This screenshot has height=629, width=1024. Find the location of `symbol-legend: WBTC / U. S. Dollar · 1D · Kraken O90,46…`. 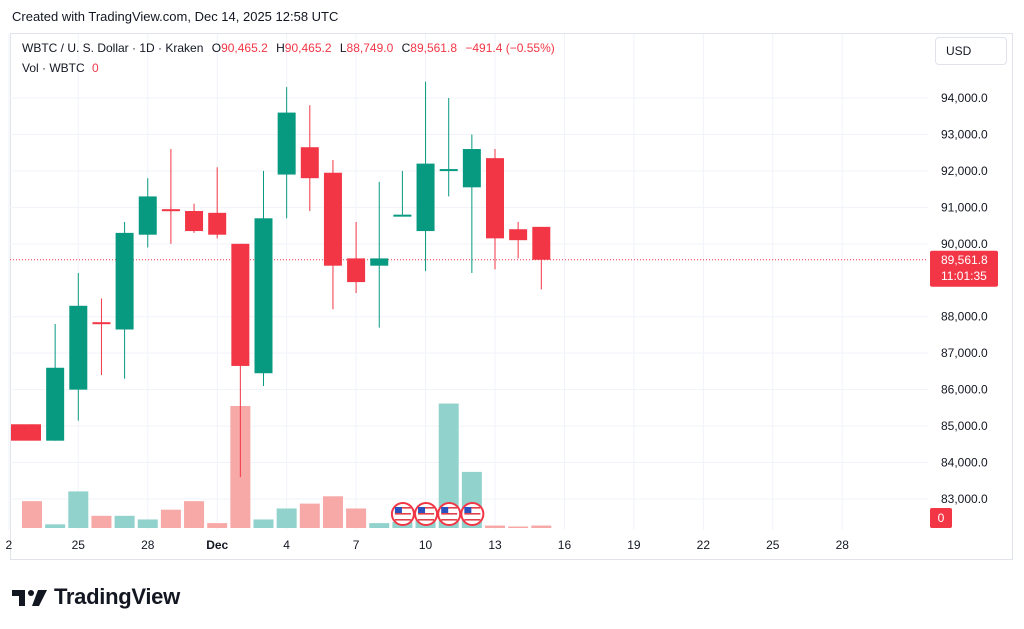

symbol-legend: WBTC / U. S. Dollar · 1D · Kraken O90,46… is located at coordinates (288, 48).